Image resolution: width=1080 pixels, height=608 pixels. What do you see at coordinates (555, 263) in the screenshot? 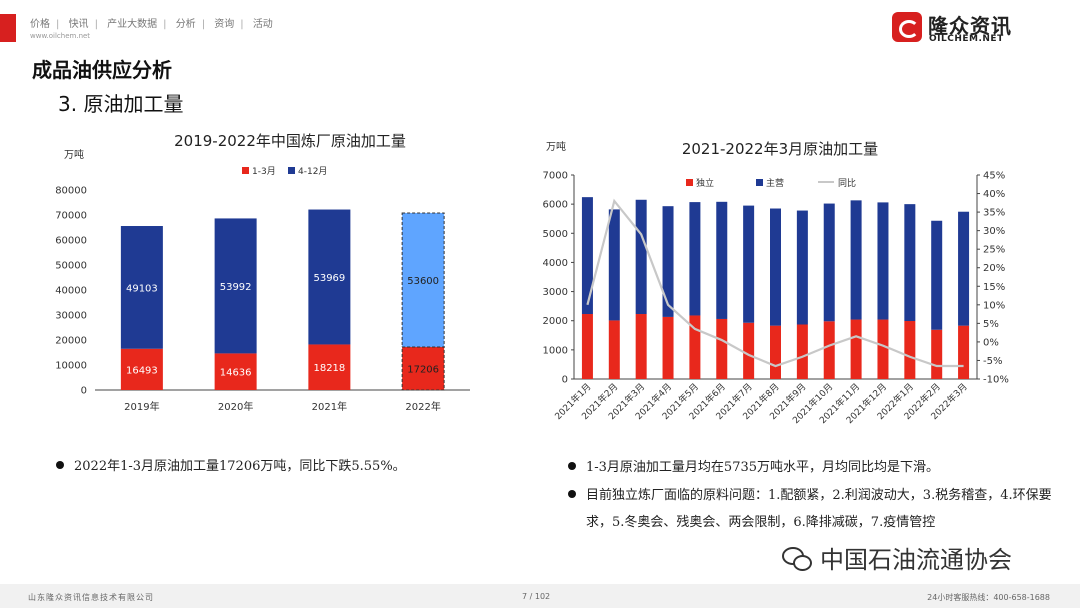
I see `right-y-tick-label: 4000` at bounding box center [555, 263].